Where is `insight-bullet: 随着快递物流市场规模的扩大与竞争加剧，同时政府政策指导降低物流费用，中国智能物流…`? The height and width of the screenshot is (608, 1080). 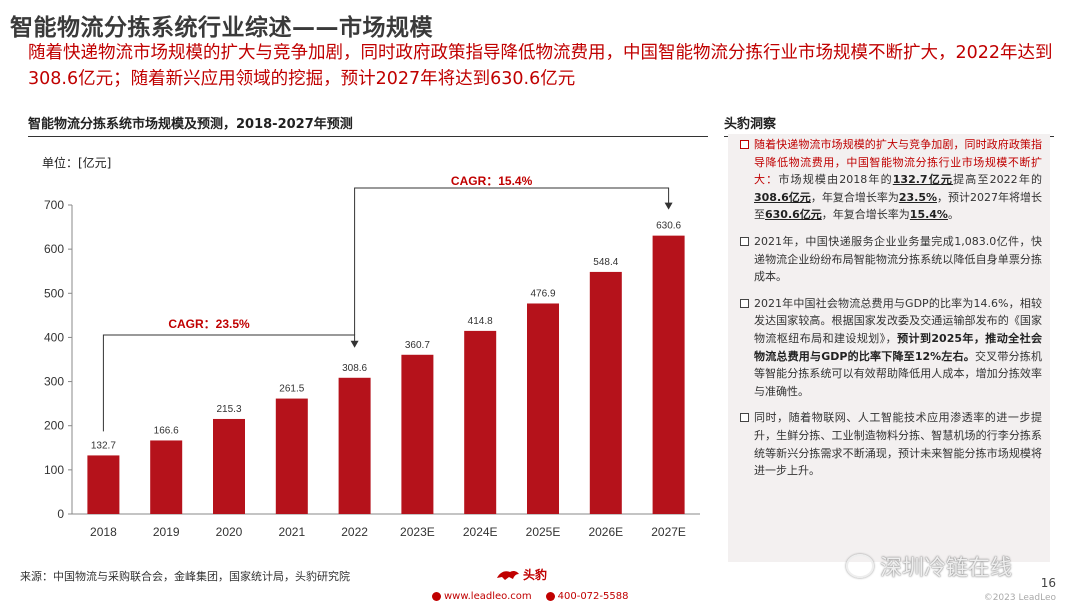
insight-bullet: 随着快递物流市场规模的扩大与竞争加剧，同时政府政策指导降低物流费用，中国智能物流… is located at coordinates (889, 179).